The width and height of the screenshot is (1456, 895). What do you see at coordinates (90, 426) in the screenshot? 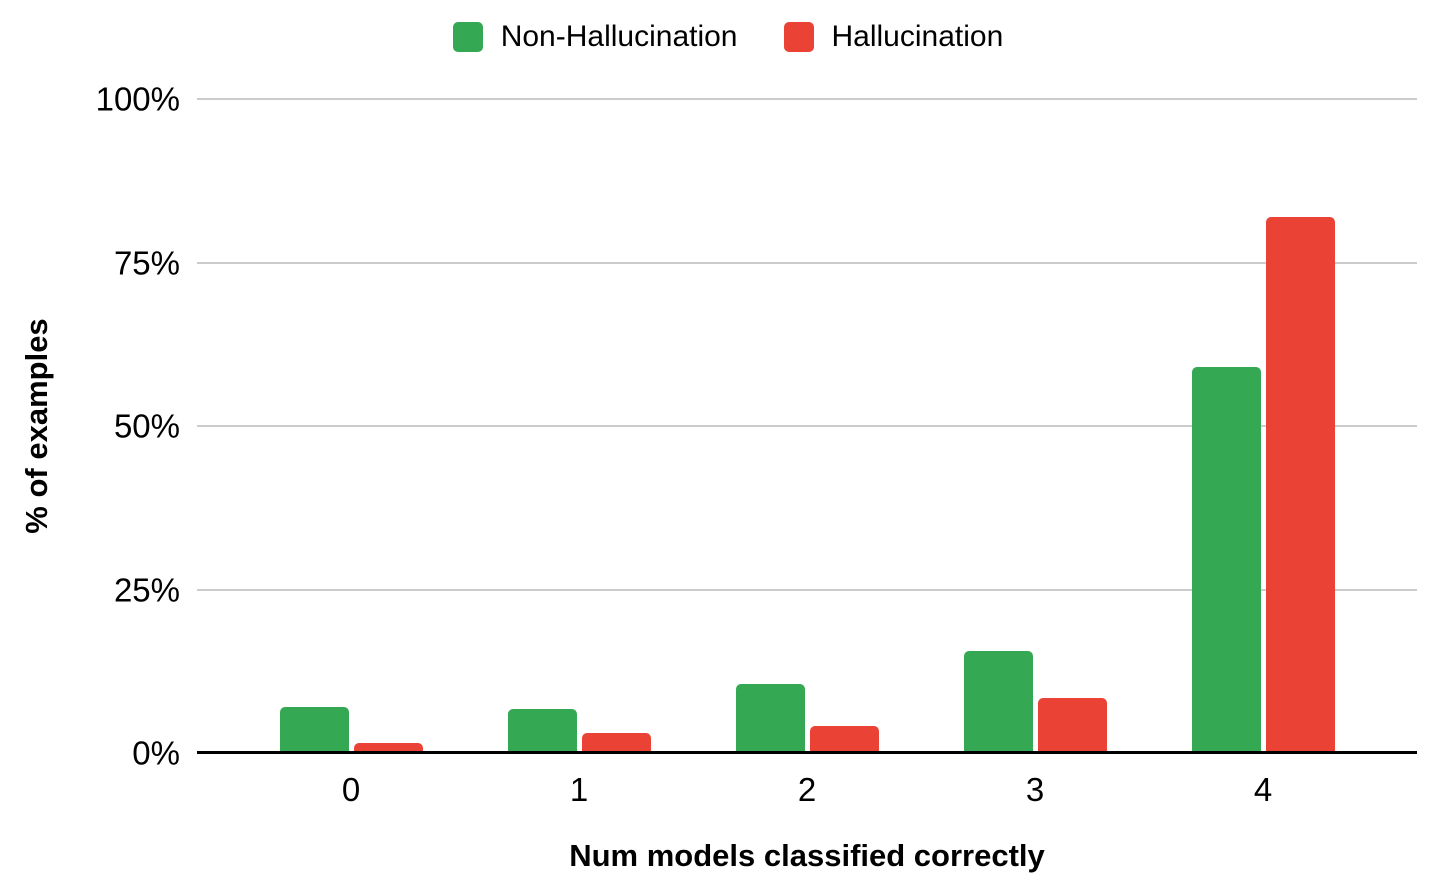
I see `y-tick-labels: 0% 25% 50% 75% 100%` at bounding box center [90, 426].